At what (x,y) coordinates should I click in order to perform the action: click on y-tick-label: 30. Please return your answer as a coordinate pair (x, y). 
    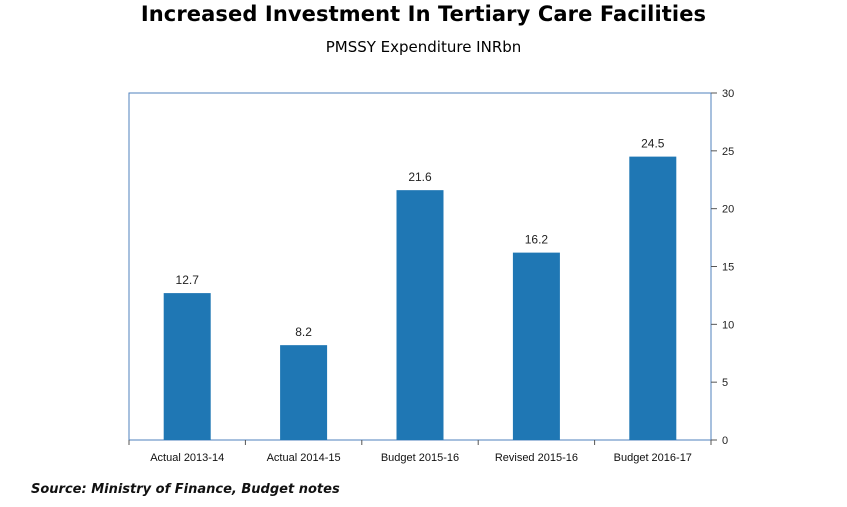
    Looking at the image, I should click on (728, 94).